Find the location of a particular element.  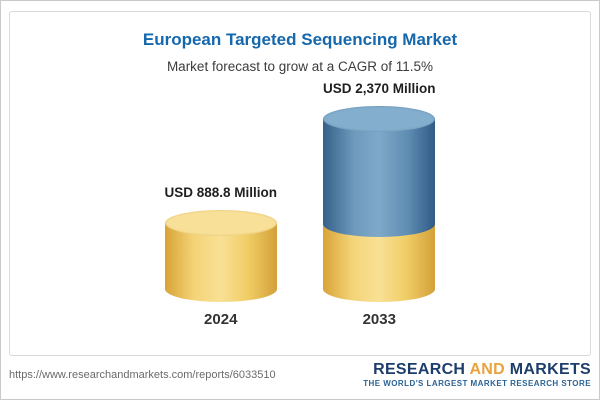

cylinder-2024-top is located at coordinates (220, 223).